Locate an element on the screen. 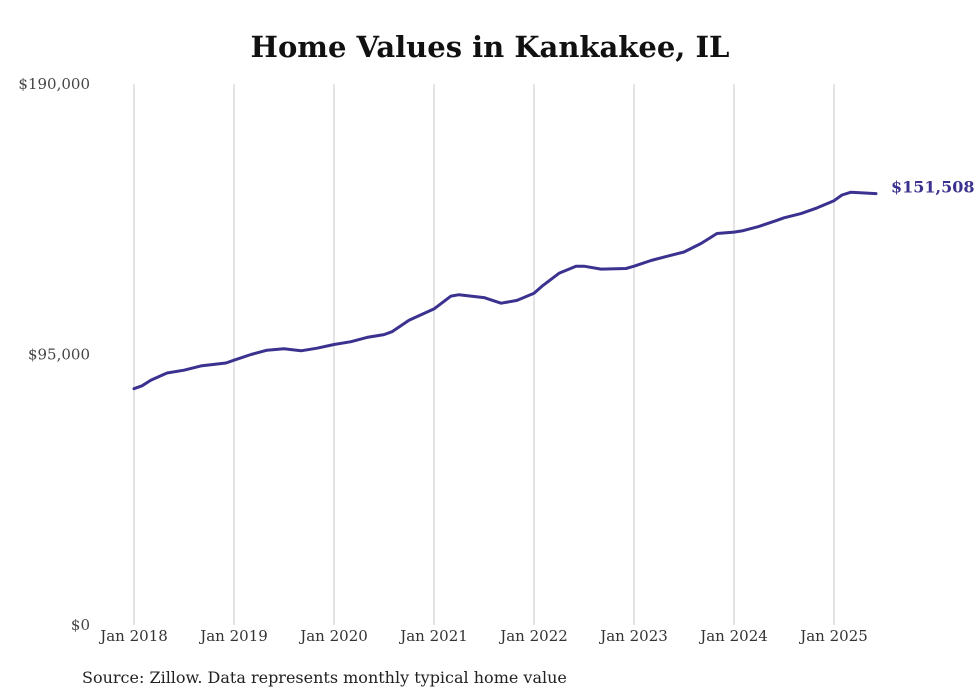 This screenshot has width=980, height=699. end-value-label: $151,508 is located at coordinates (933, 187).